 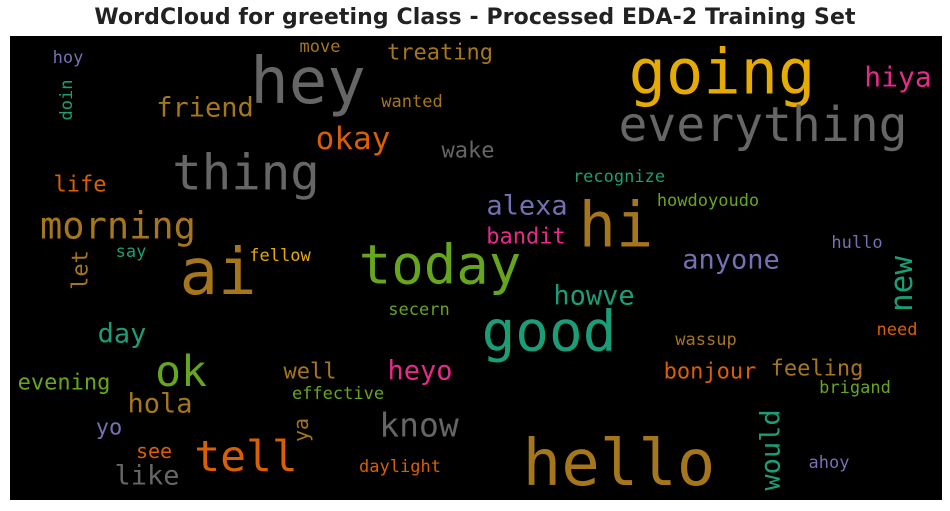 What do you see at coordinates (440, 265) in the screenshot?
I see `word-today: today` at bounding box center [440, 265].